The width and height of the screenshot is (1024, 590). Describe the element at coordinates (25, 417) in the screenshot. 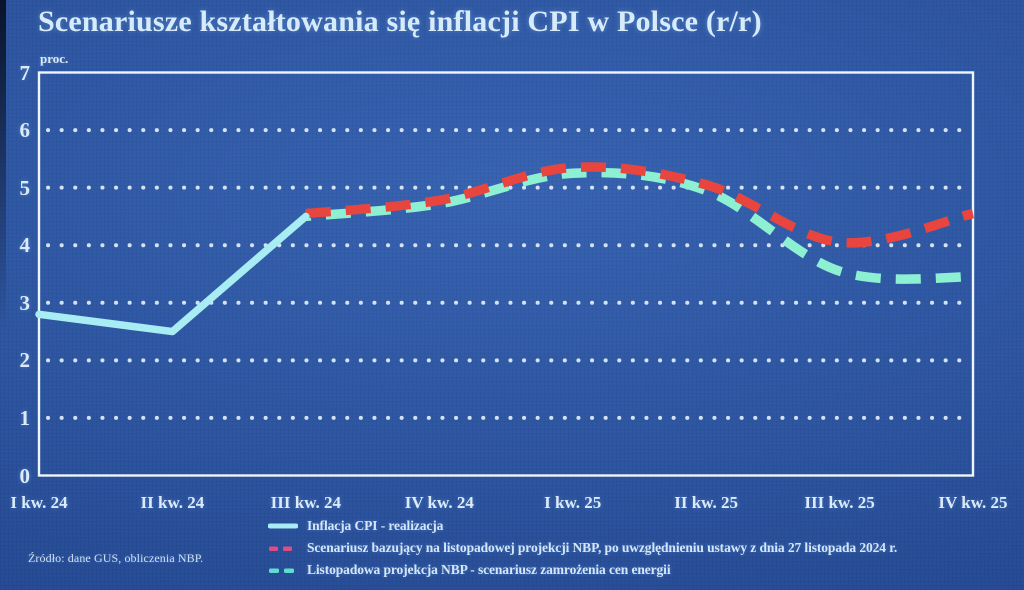

I see `y-tick-label-1: 1` at that location.